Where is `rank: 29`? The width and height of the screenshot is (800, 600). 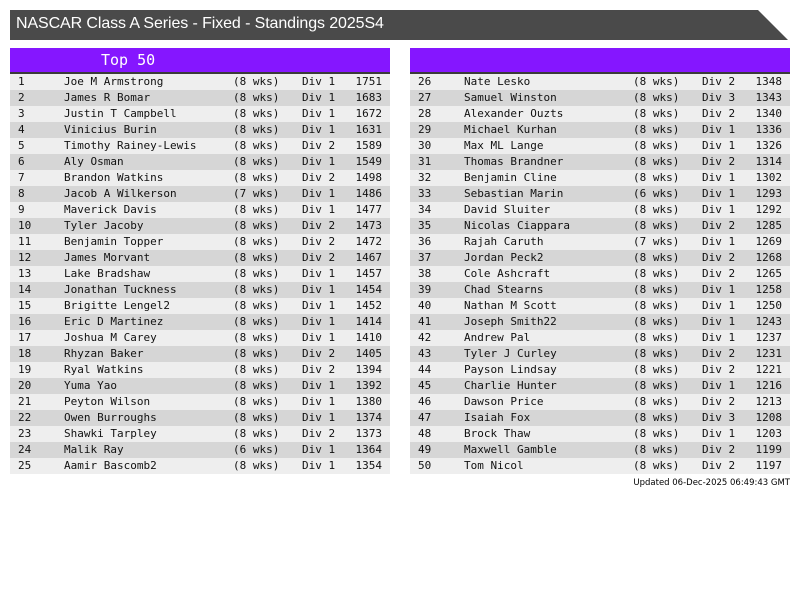
rank: 29 is located at coordinates (425, 129).